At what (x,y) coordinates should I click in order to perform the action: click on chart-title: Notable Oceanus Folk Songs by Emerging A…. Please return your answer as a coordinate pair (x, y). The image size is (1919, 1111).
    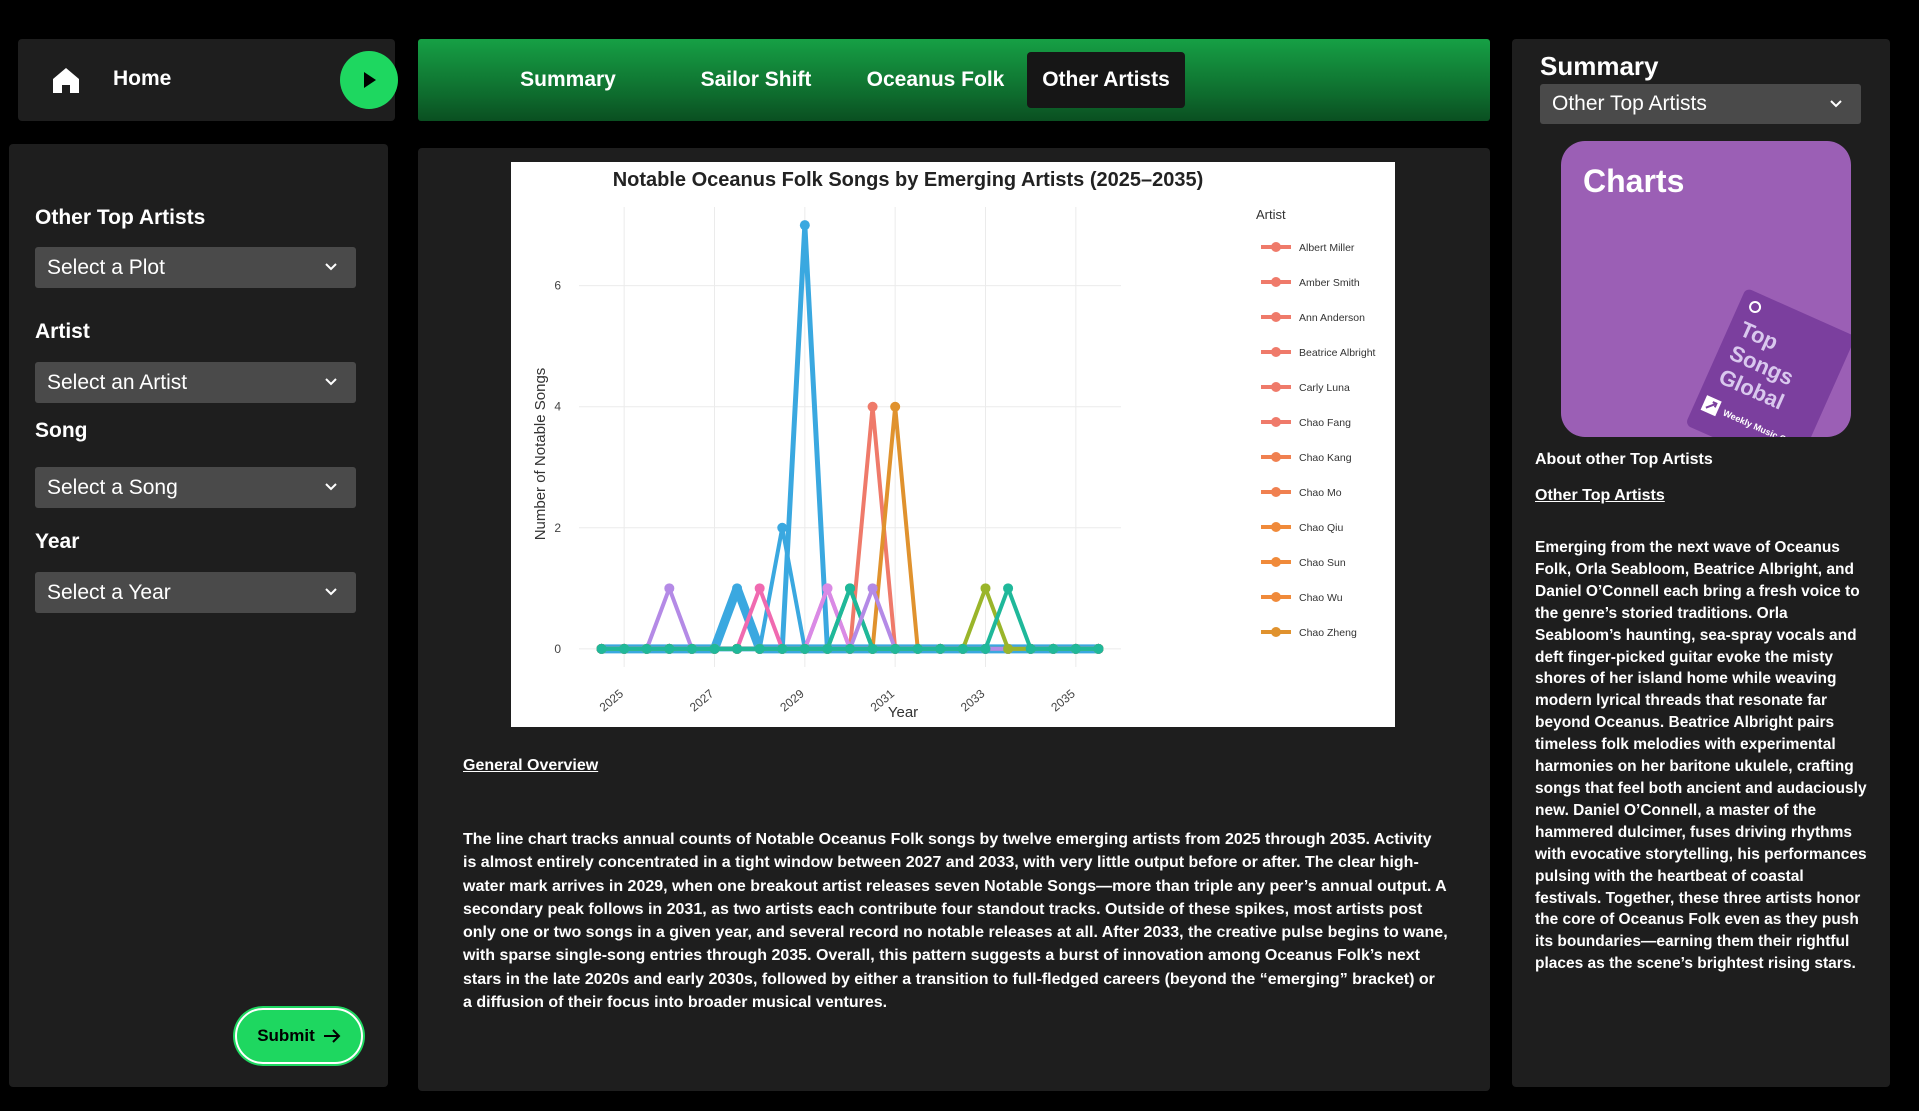
    Looking at the image, I should click on (908, 180).